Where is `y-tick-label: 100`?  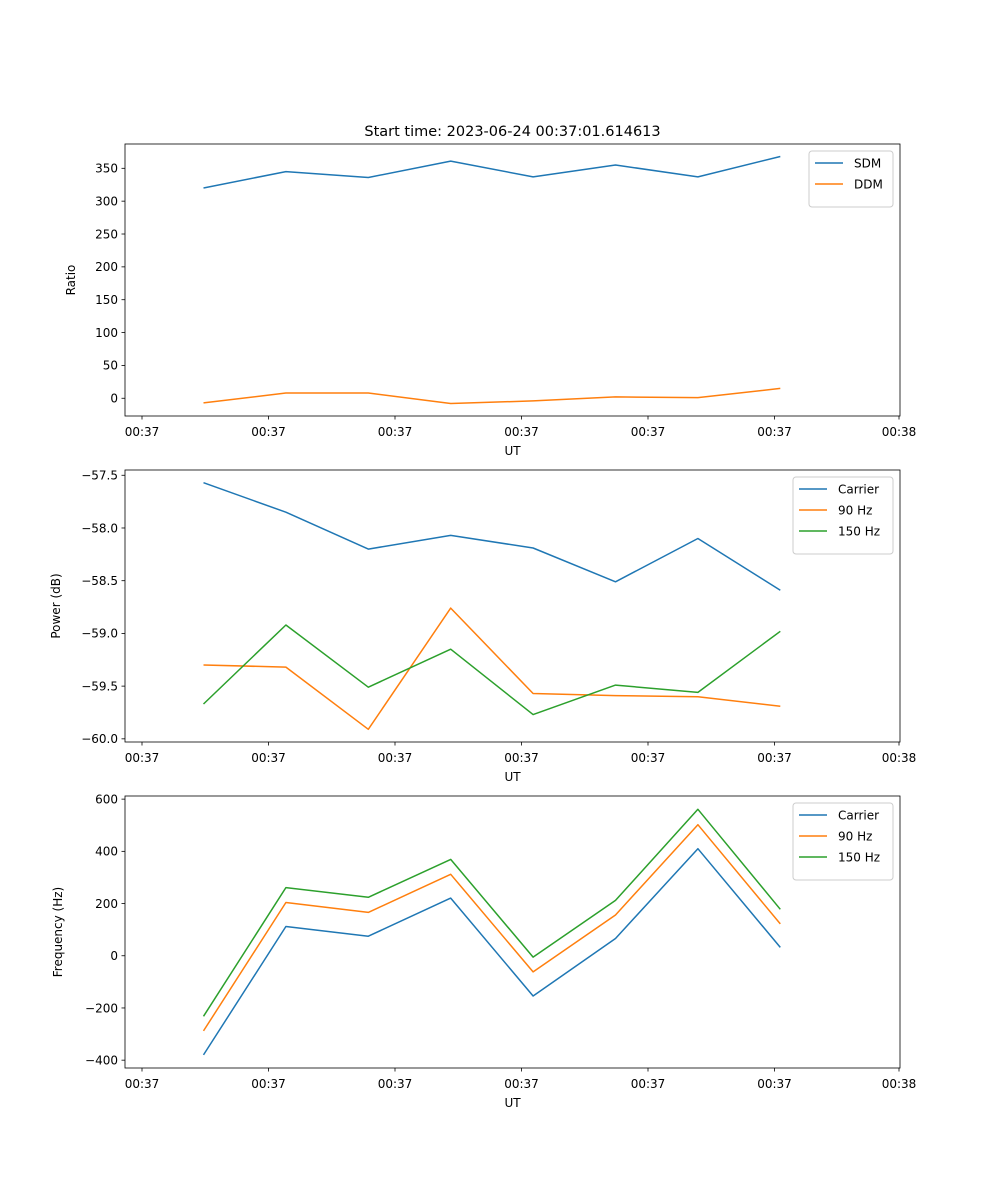
y-tick-label: 100 is located at coordinates (106, 333).